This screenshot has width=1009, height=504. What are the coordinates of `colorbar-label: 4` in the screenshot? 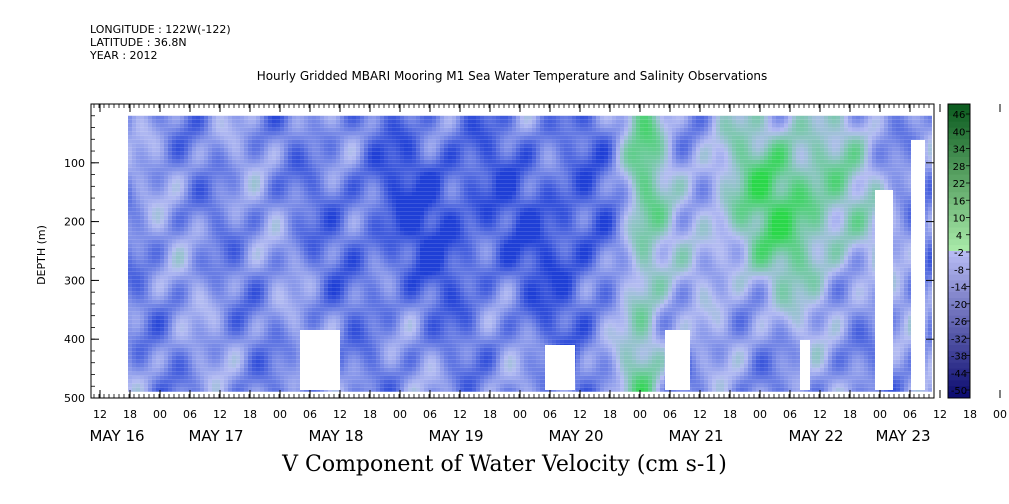 It's located at (959, 236).